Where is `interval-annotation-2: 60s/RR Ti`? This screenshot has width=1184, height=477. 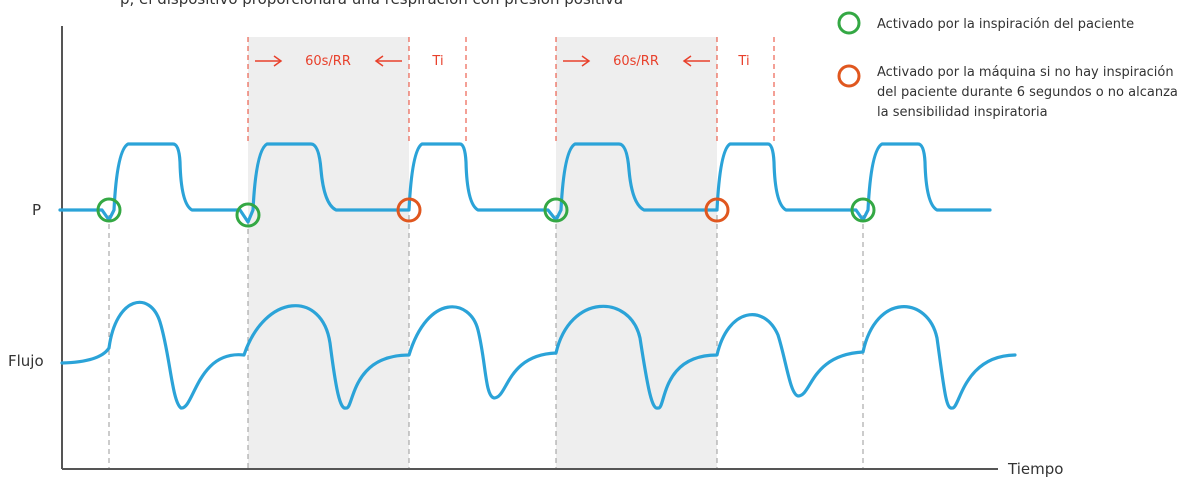 interval-annotation-2: 60s/RR Ti is located at coordinates (656, 61).